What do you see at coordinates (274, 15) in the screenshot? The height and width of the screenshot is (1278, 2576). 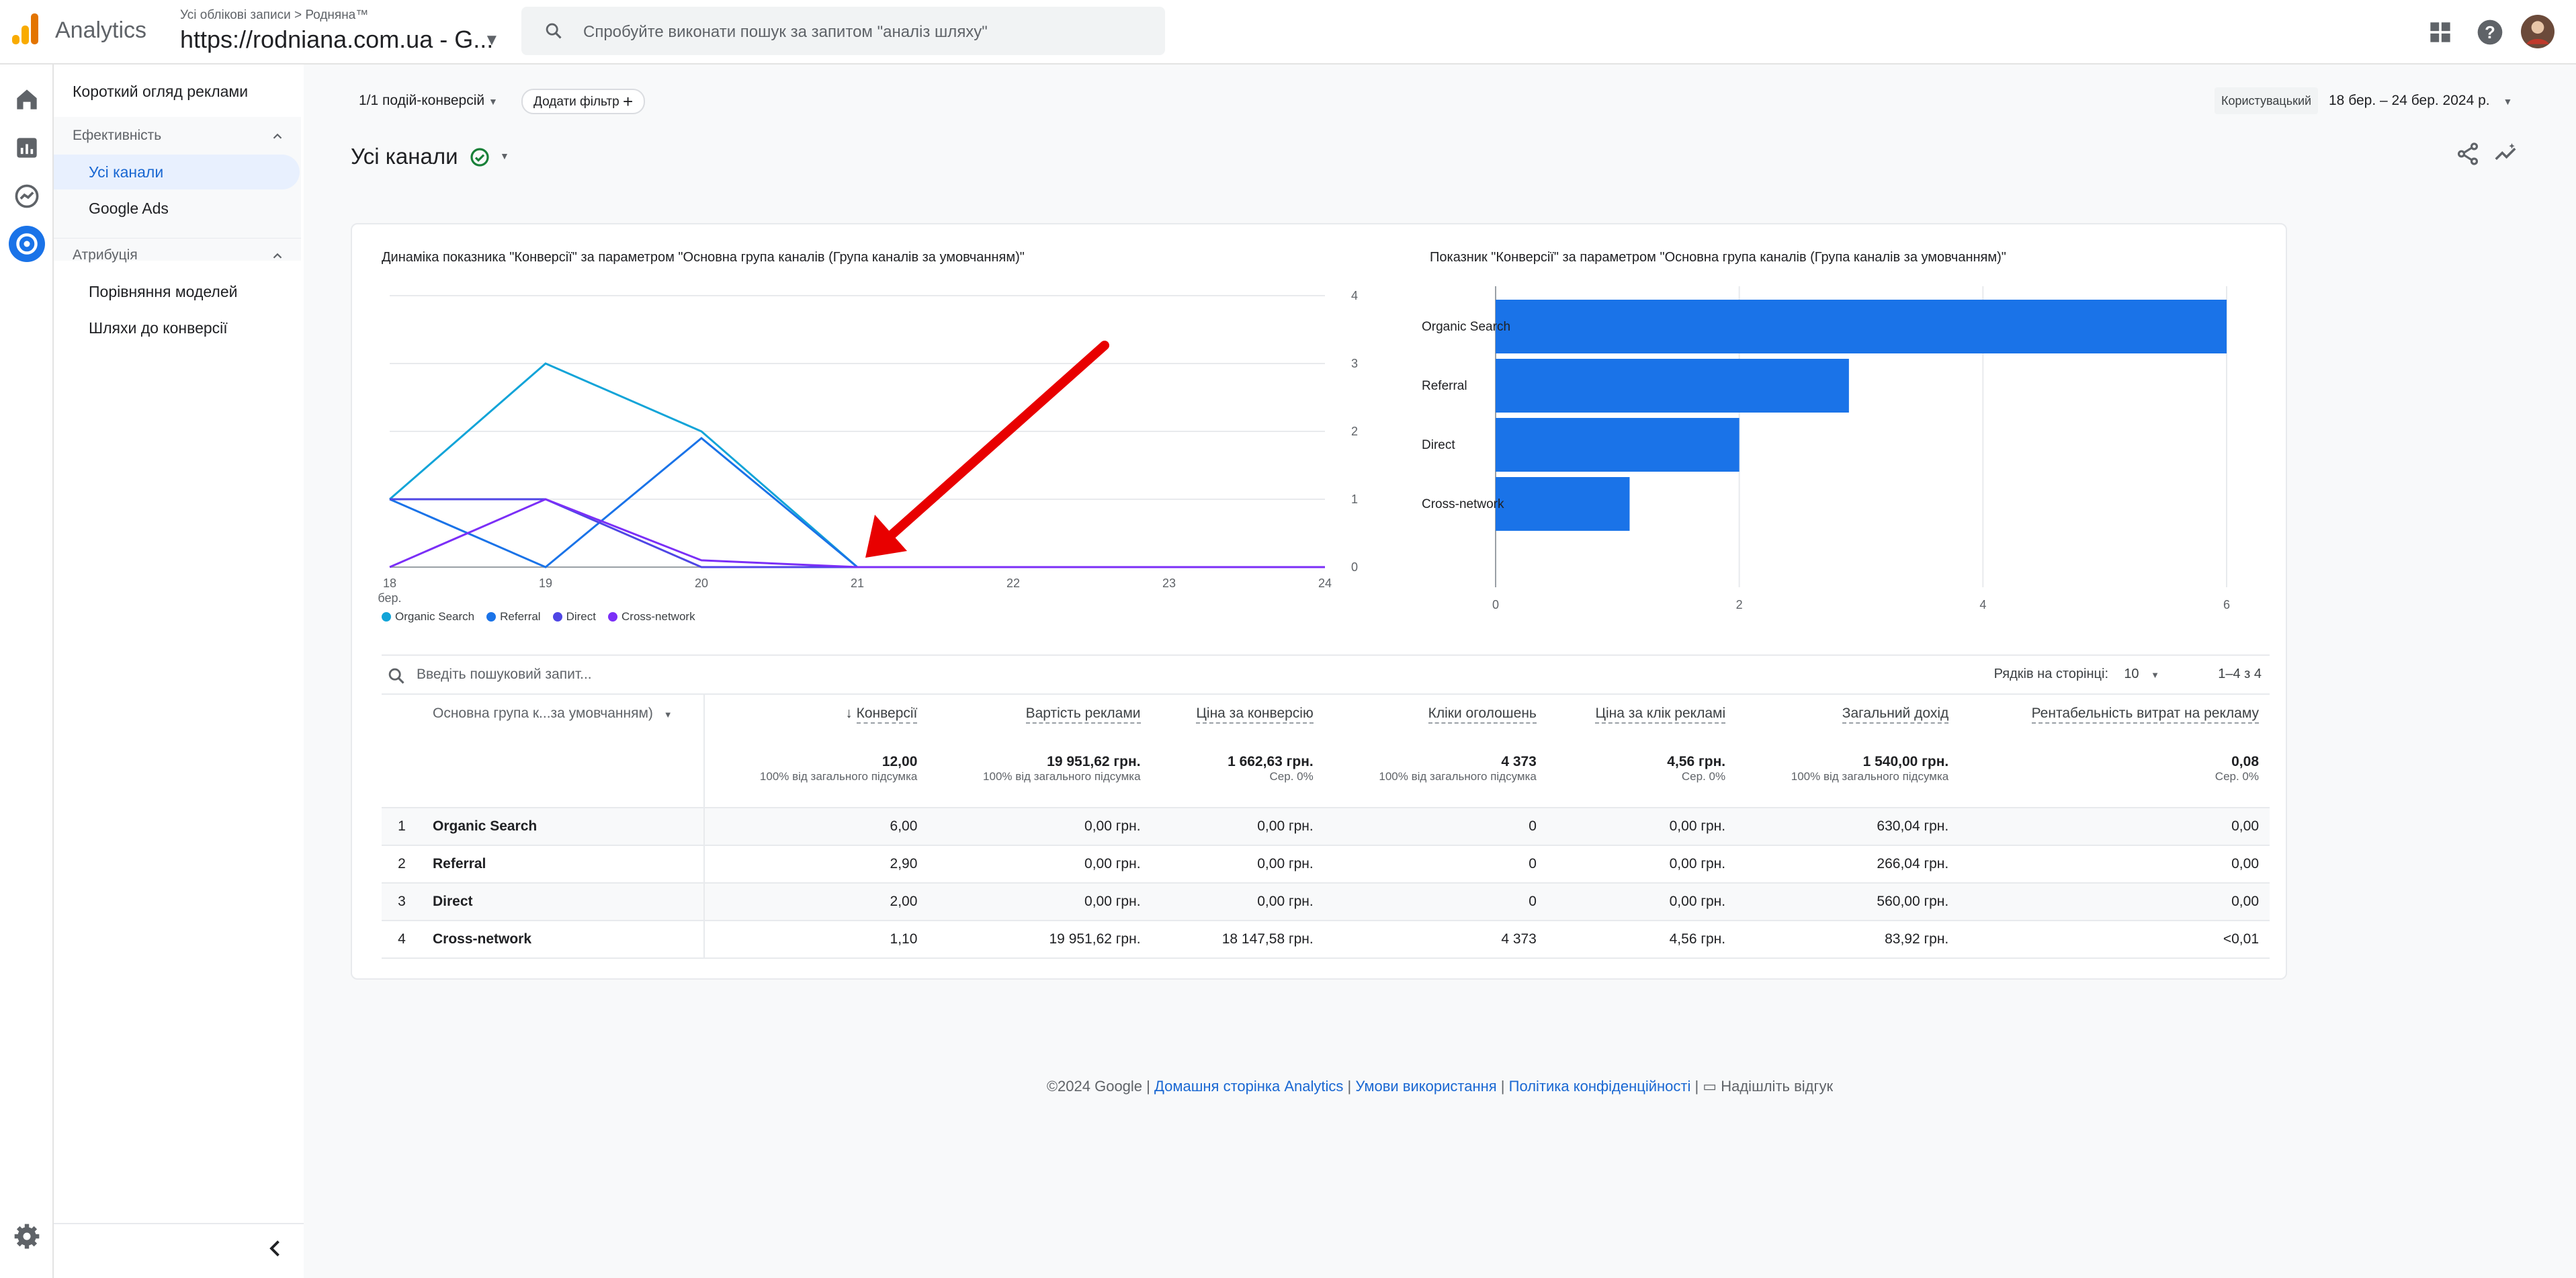 I see `account-breadcrumb: Усі облікові записи > Родняна™` at bounding box center [274, 15].